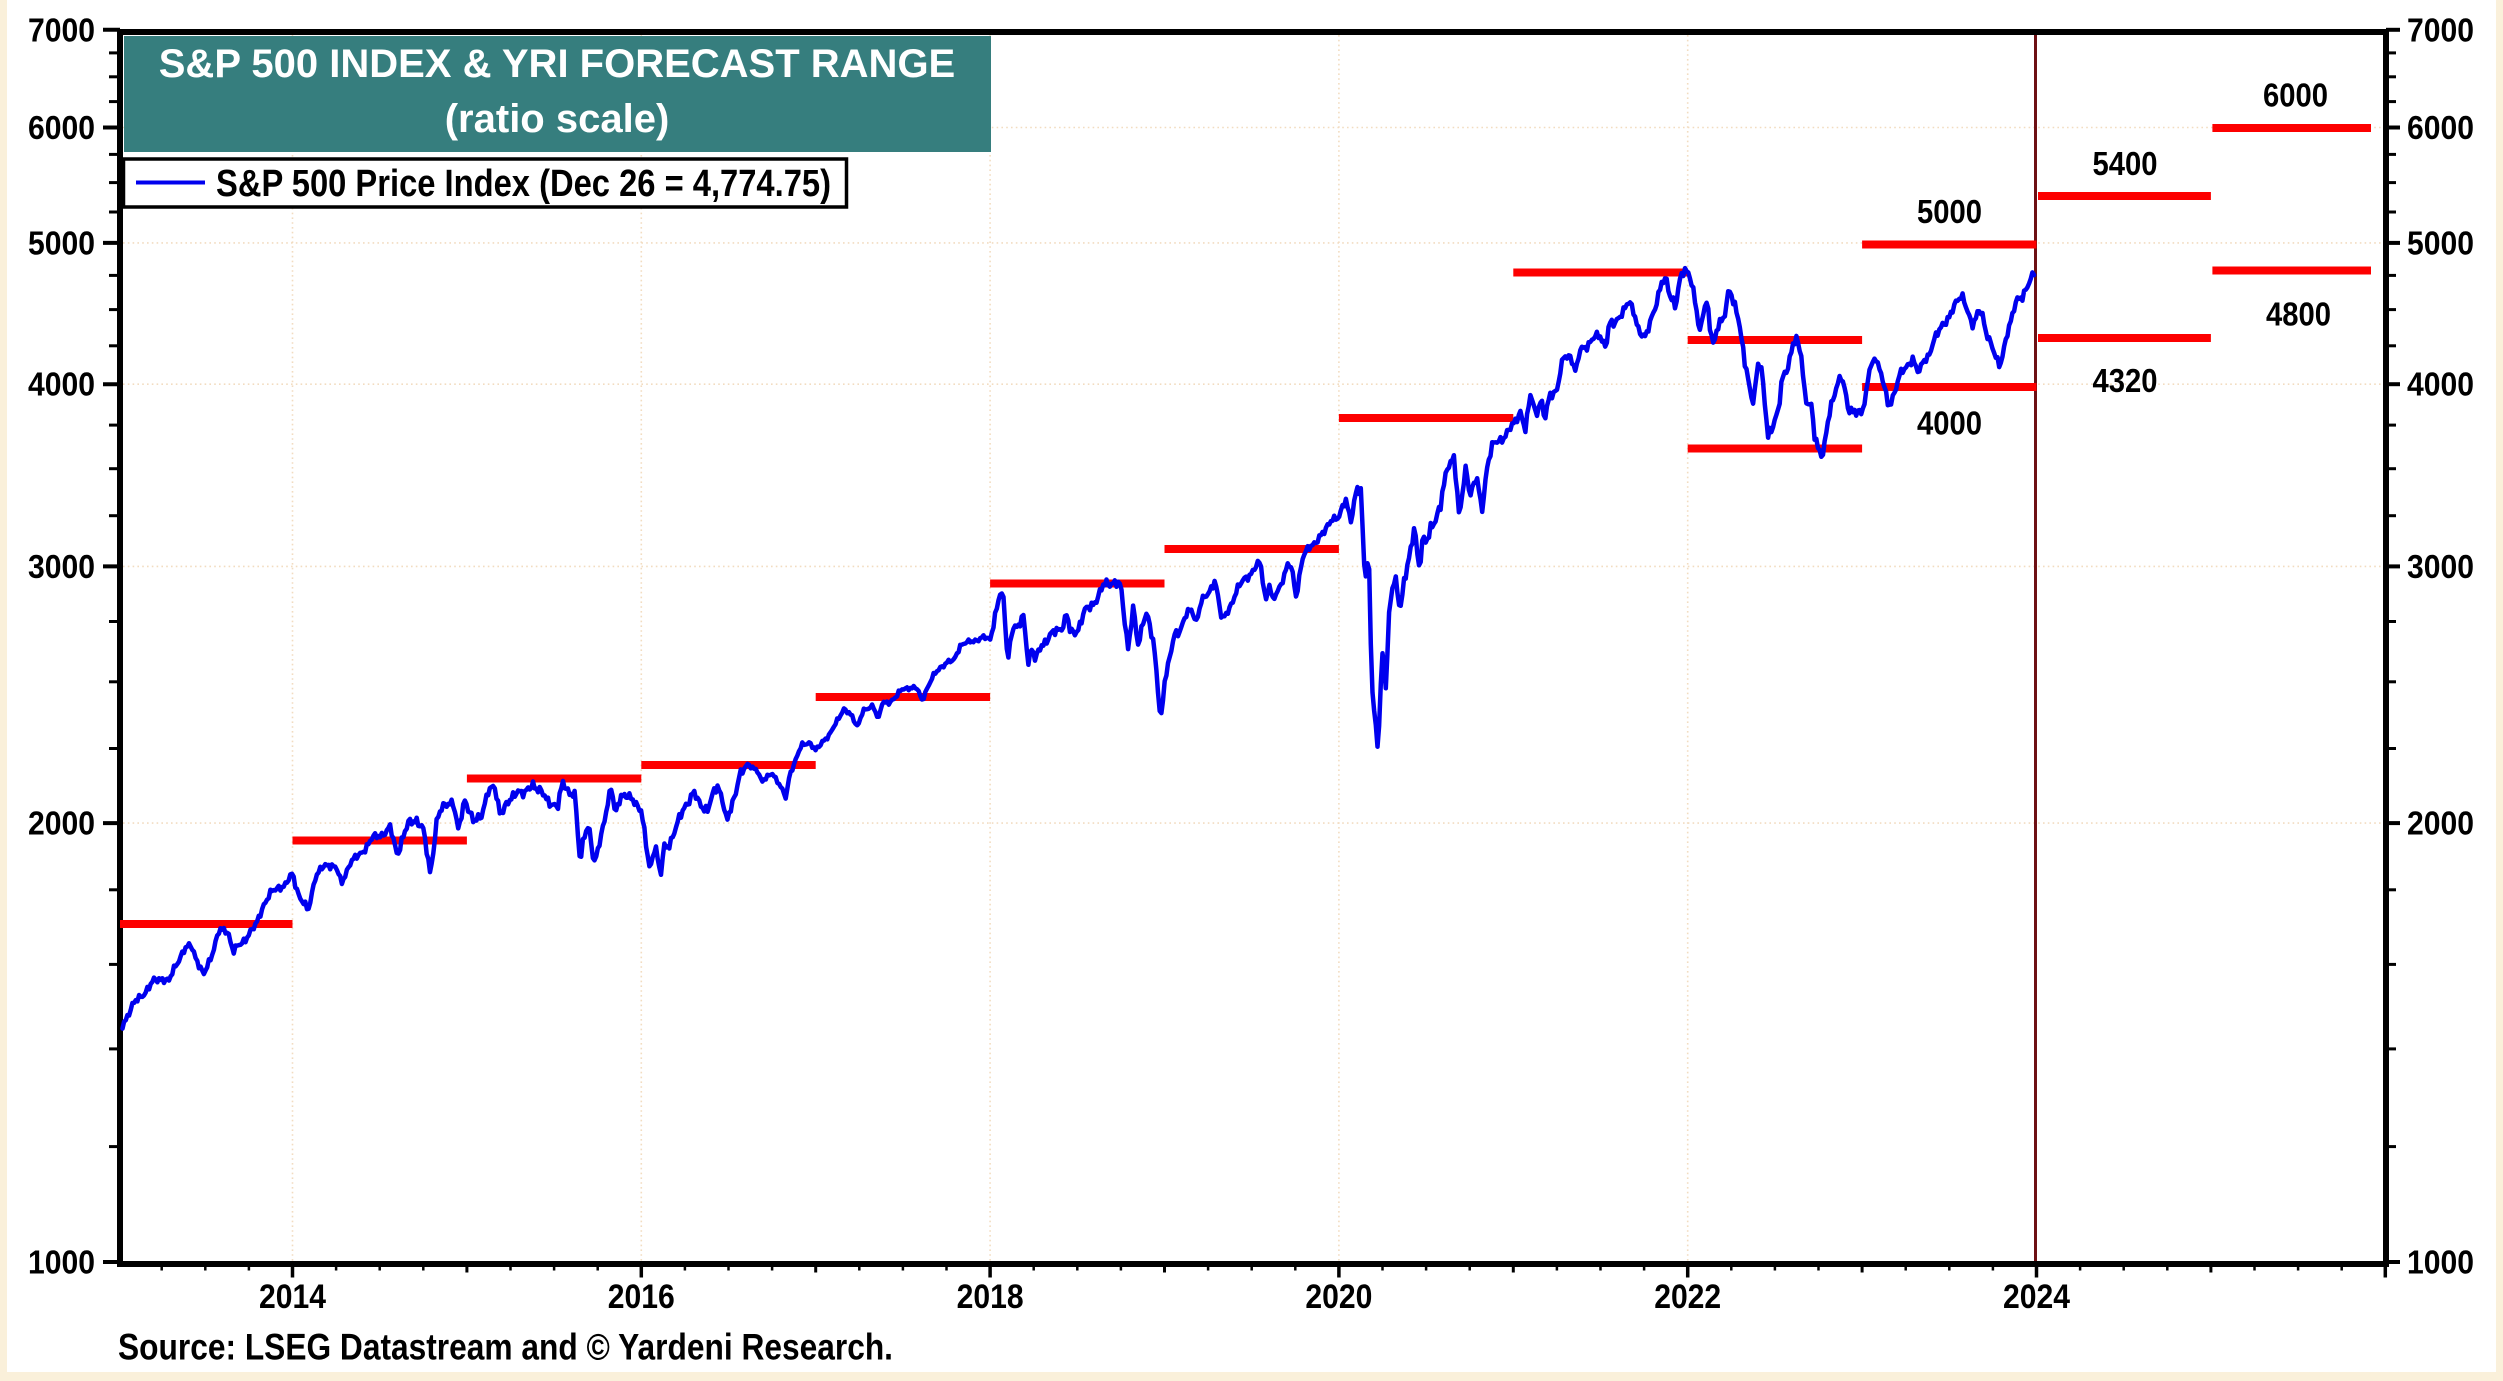 Image resolution: width=2503 pixels, height=1381 pixels. I want to click on svg-text: 4320, so click(2125, 380).